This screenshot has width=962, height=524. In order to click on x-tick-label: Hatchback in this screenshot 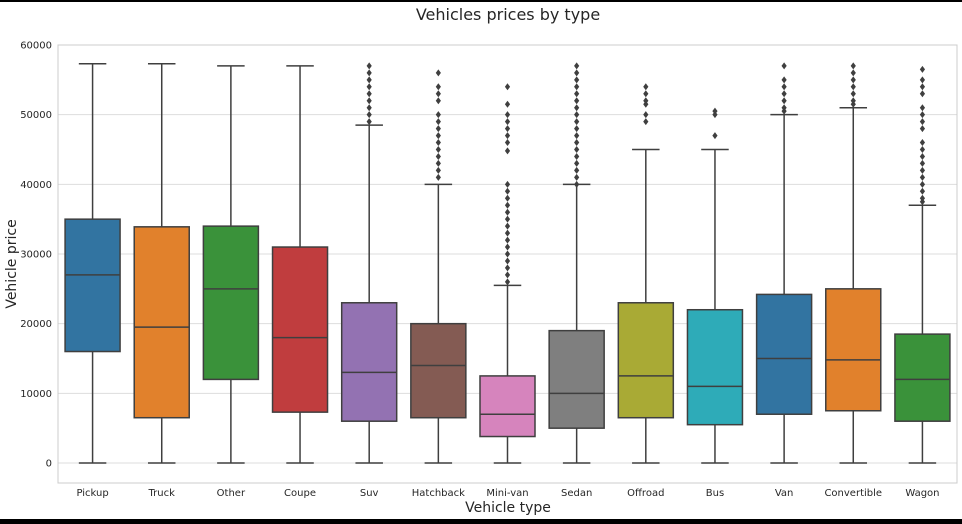, I will do `click(438, 493)`.